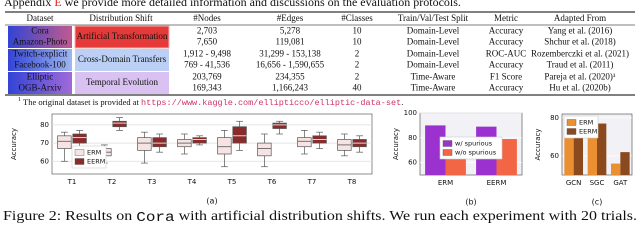 Image resolution: width=640 pixels, height=240 pixels. Describe the element at coordinates (476, 153) in the screenshot. I see `legend-label: w/o spurious` at that location.